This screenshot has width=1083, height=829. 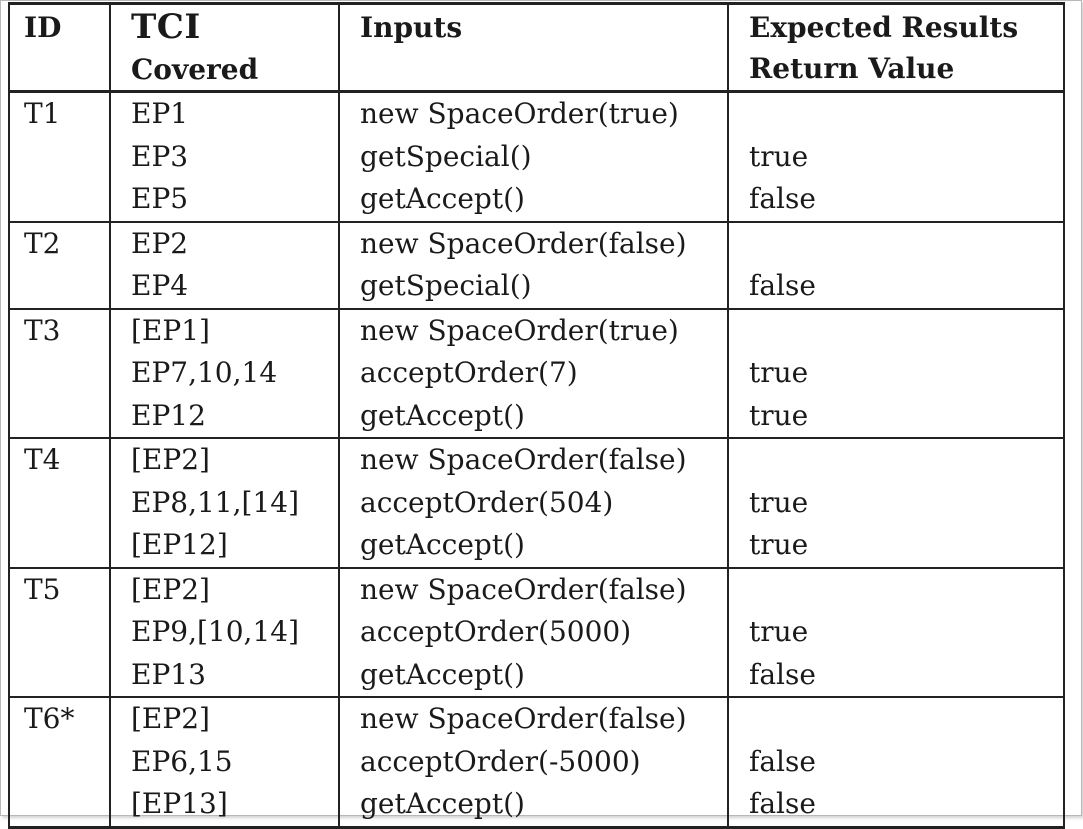 What do you see at coordinates (160, 113) in the screenshot?
I see `tci-value: EP1` at bounding box center [160, 113].